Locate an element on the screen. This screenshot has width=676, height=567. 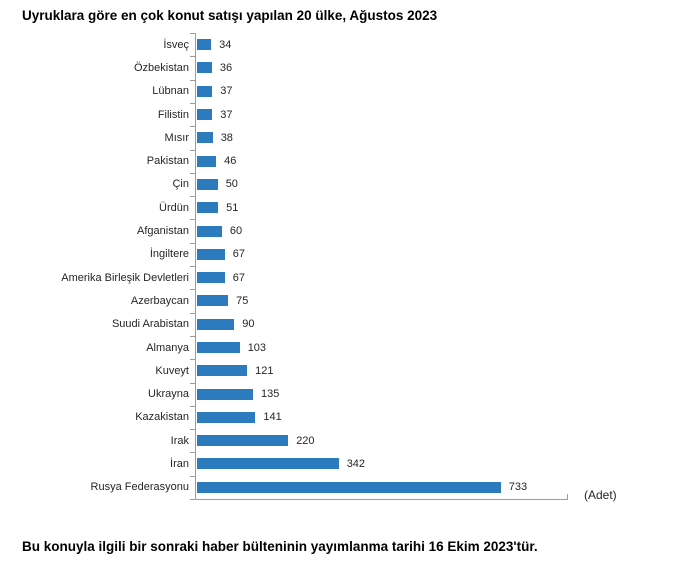
value-label: 103 is located at coordinates (257, 347).